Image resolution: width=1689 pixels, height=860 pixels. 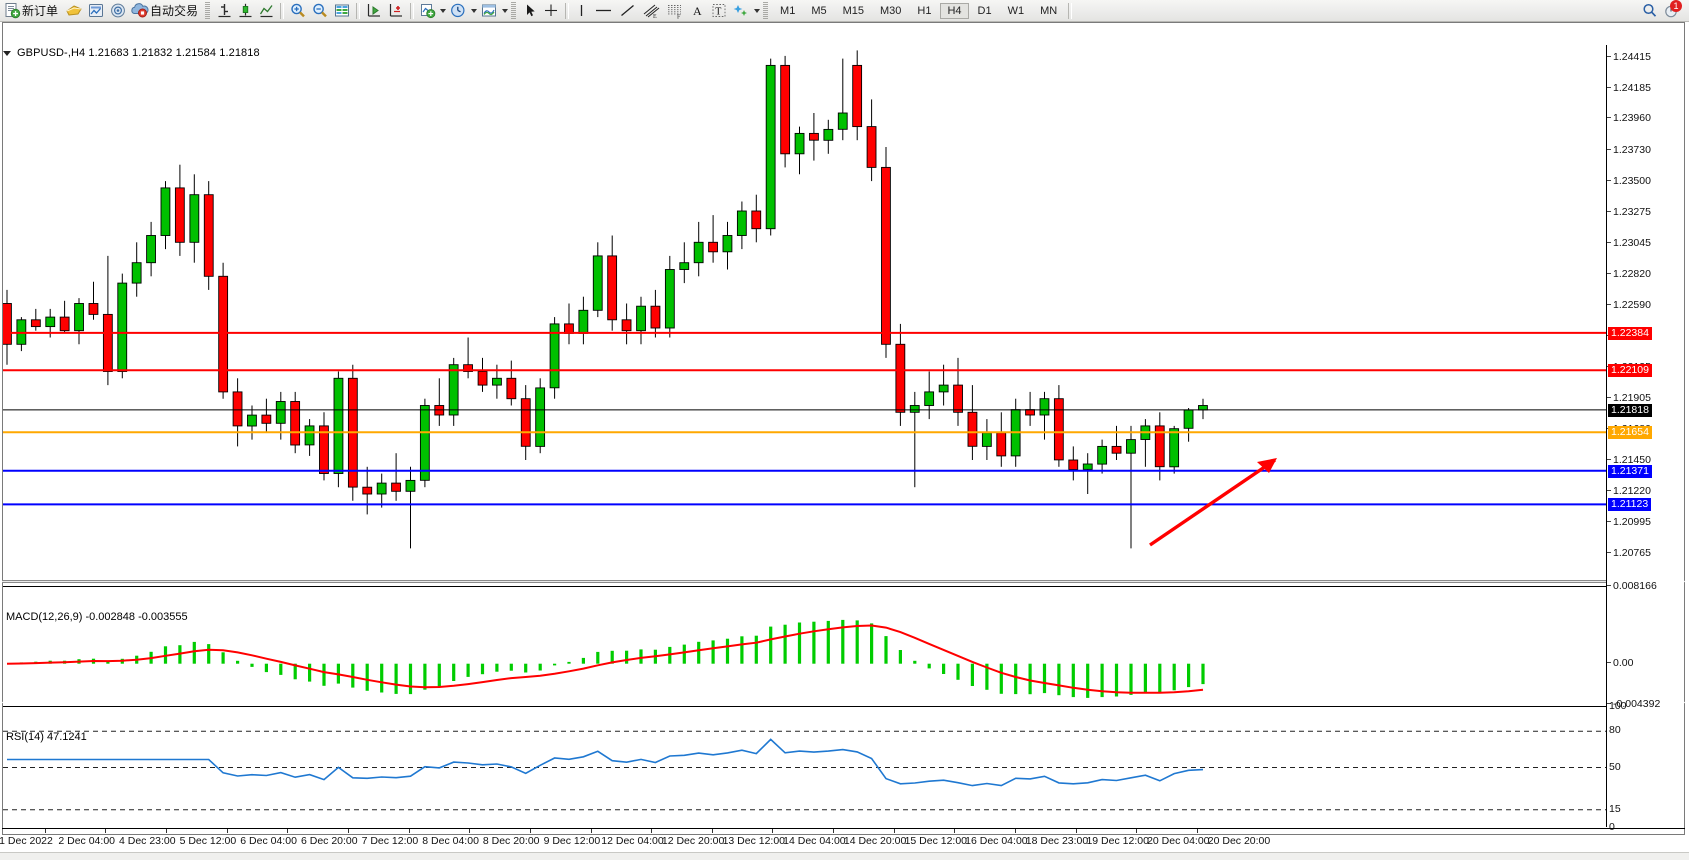 I want to click on support-level-2: 1.21123, so click(x=1630, y=505).